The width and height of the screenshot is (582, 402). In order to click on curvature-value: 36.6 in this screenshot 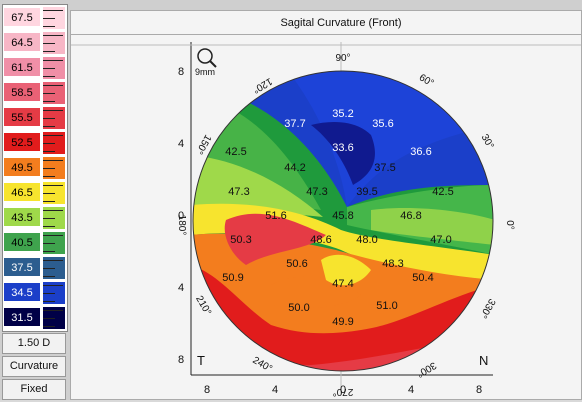, I will do `click(420, 152)`.